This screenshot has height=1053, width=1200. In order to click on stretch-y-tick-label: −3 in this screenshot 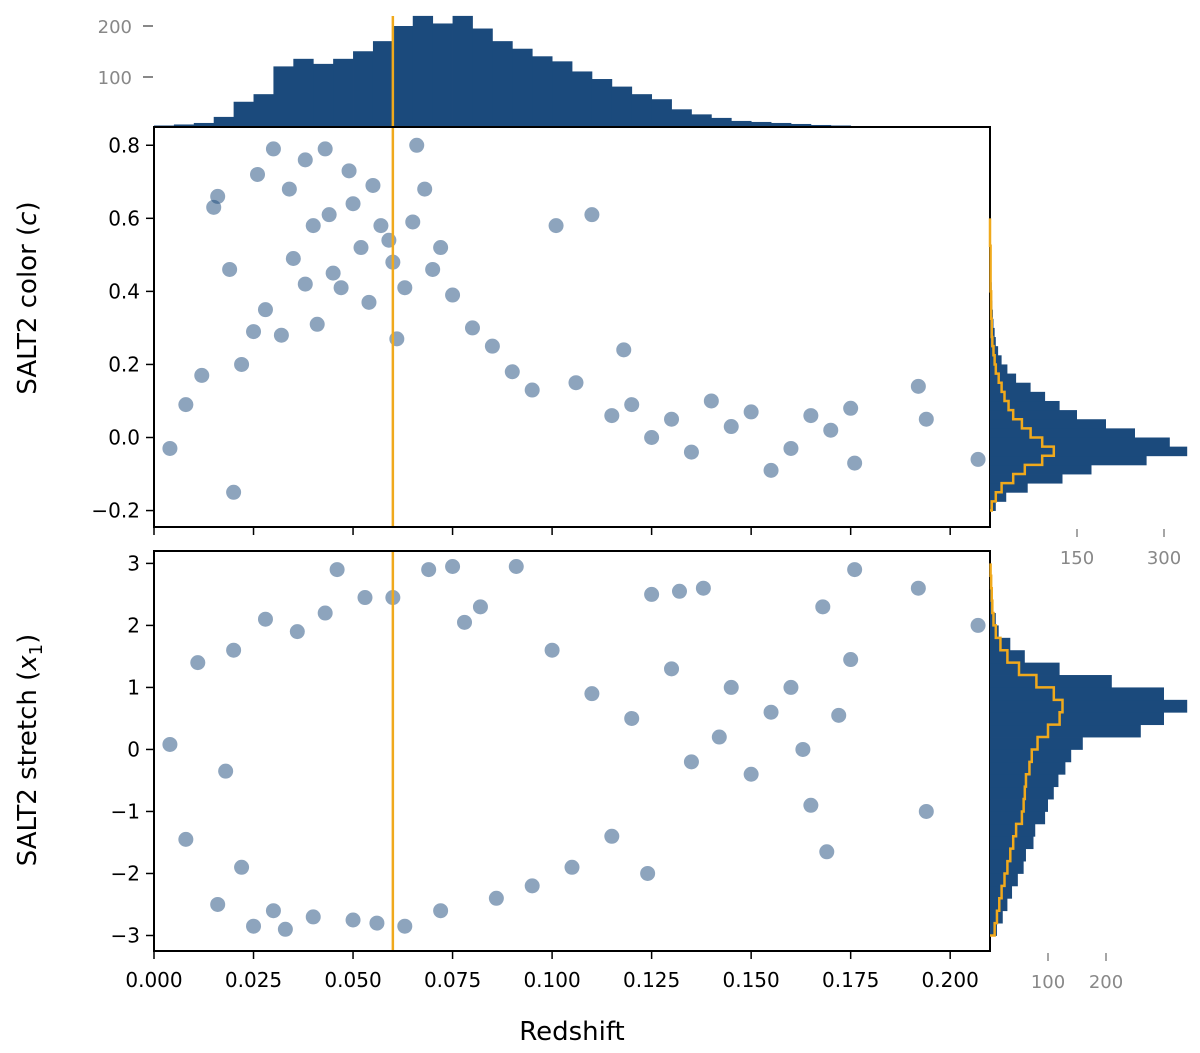, I will do `click(125, 935)`.